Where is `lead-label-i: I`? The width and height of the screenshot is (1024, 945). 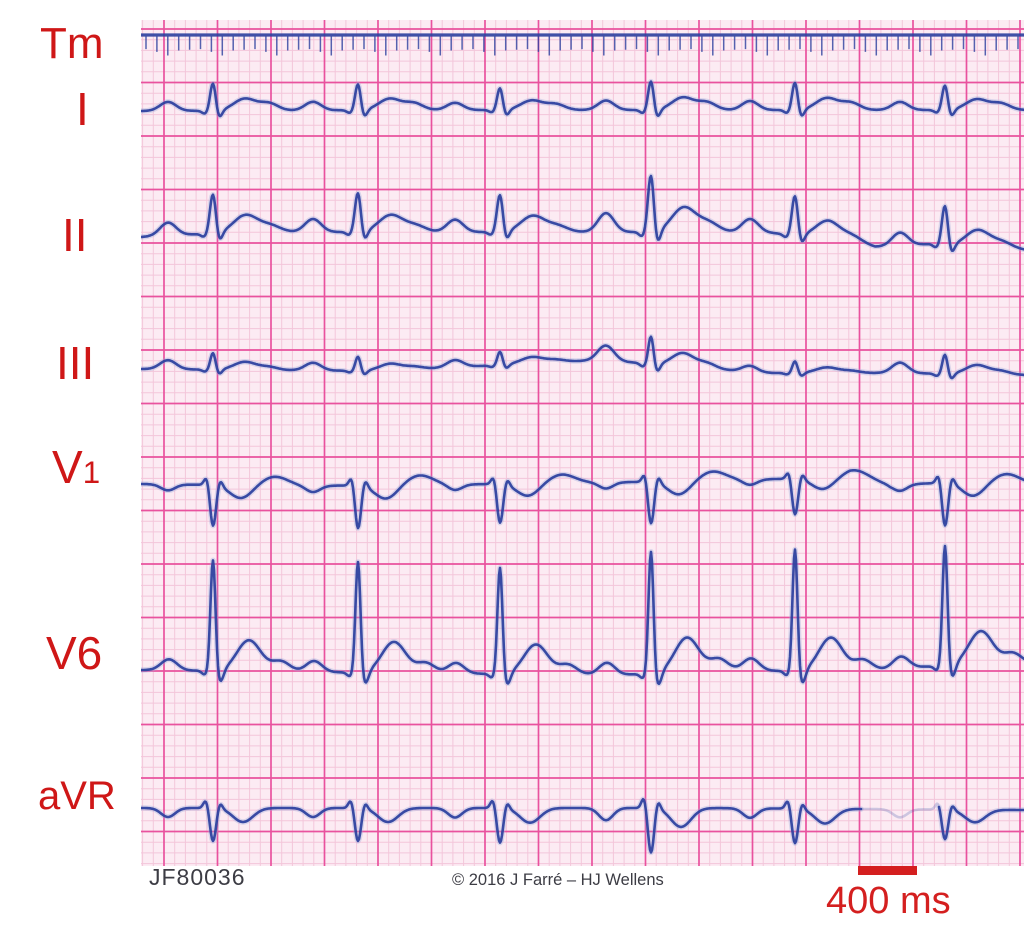
lead-label-i: I is located at coordinates (82, 109).